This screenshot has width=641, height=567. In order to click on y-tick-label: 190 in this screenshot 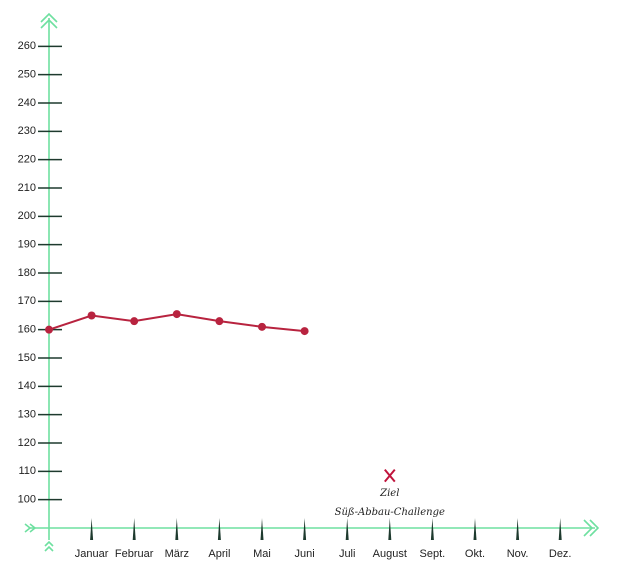, I will do `click(27, 245)`.